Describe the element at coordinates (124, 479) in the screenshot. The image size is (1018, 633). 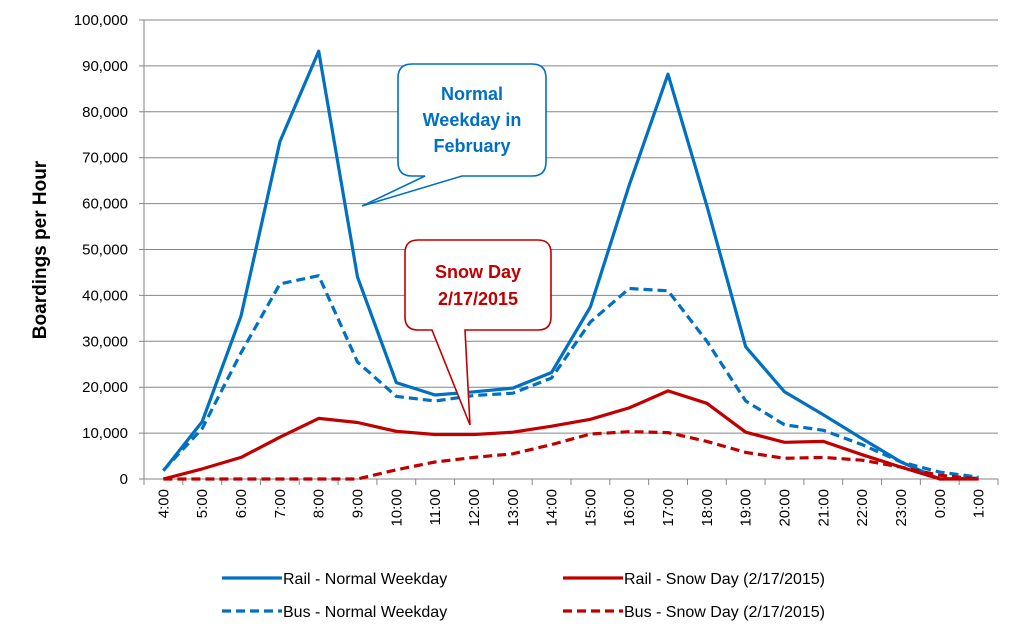
I see `y-tick-label: 0` at that location.